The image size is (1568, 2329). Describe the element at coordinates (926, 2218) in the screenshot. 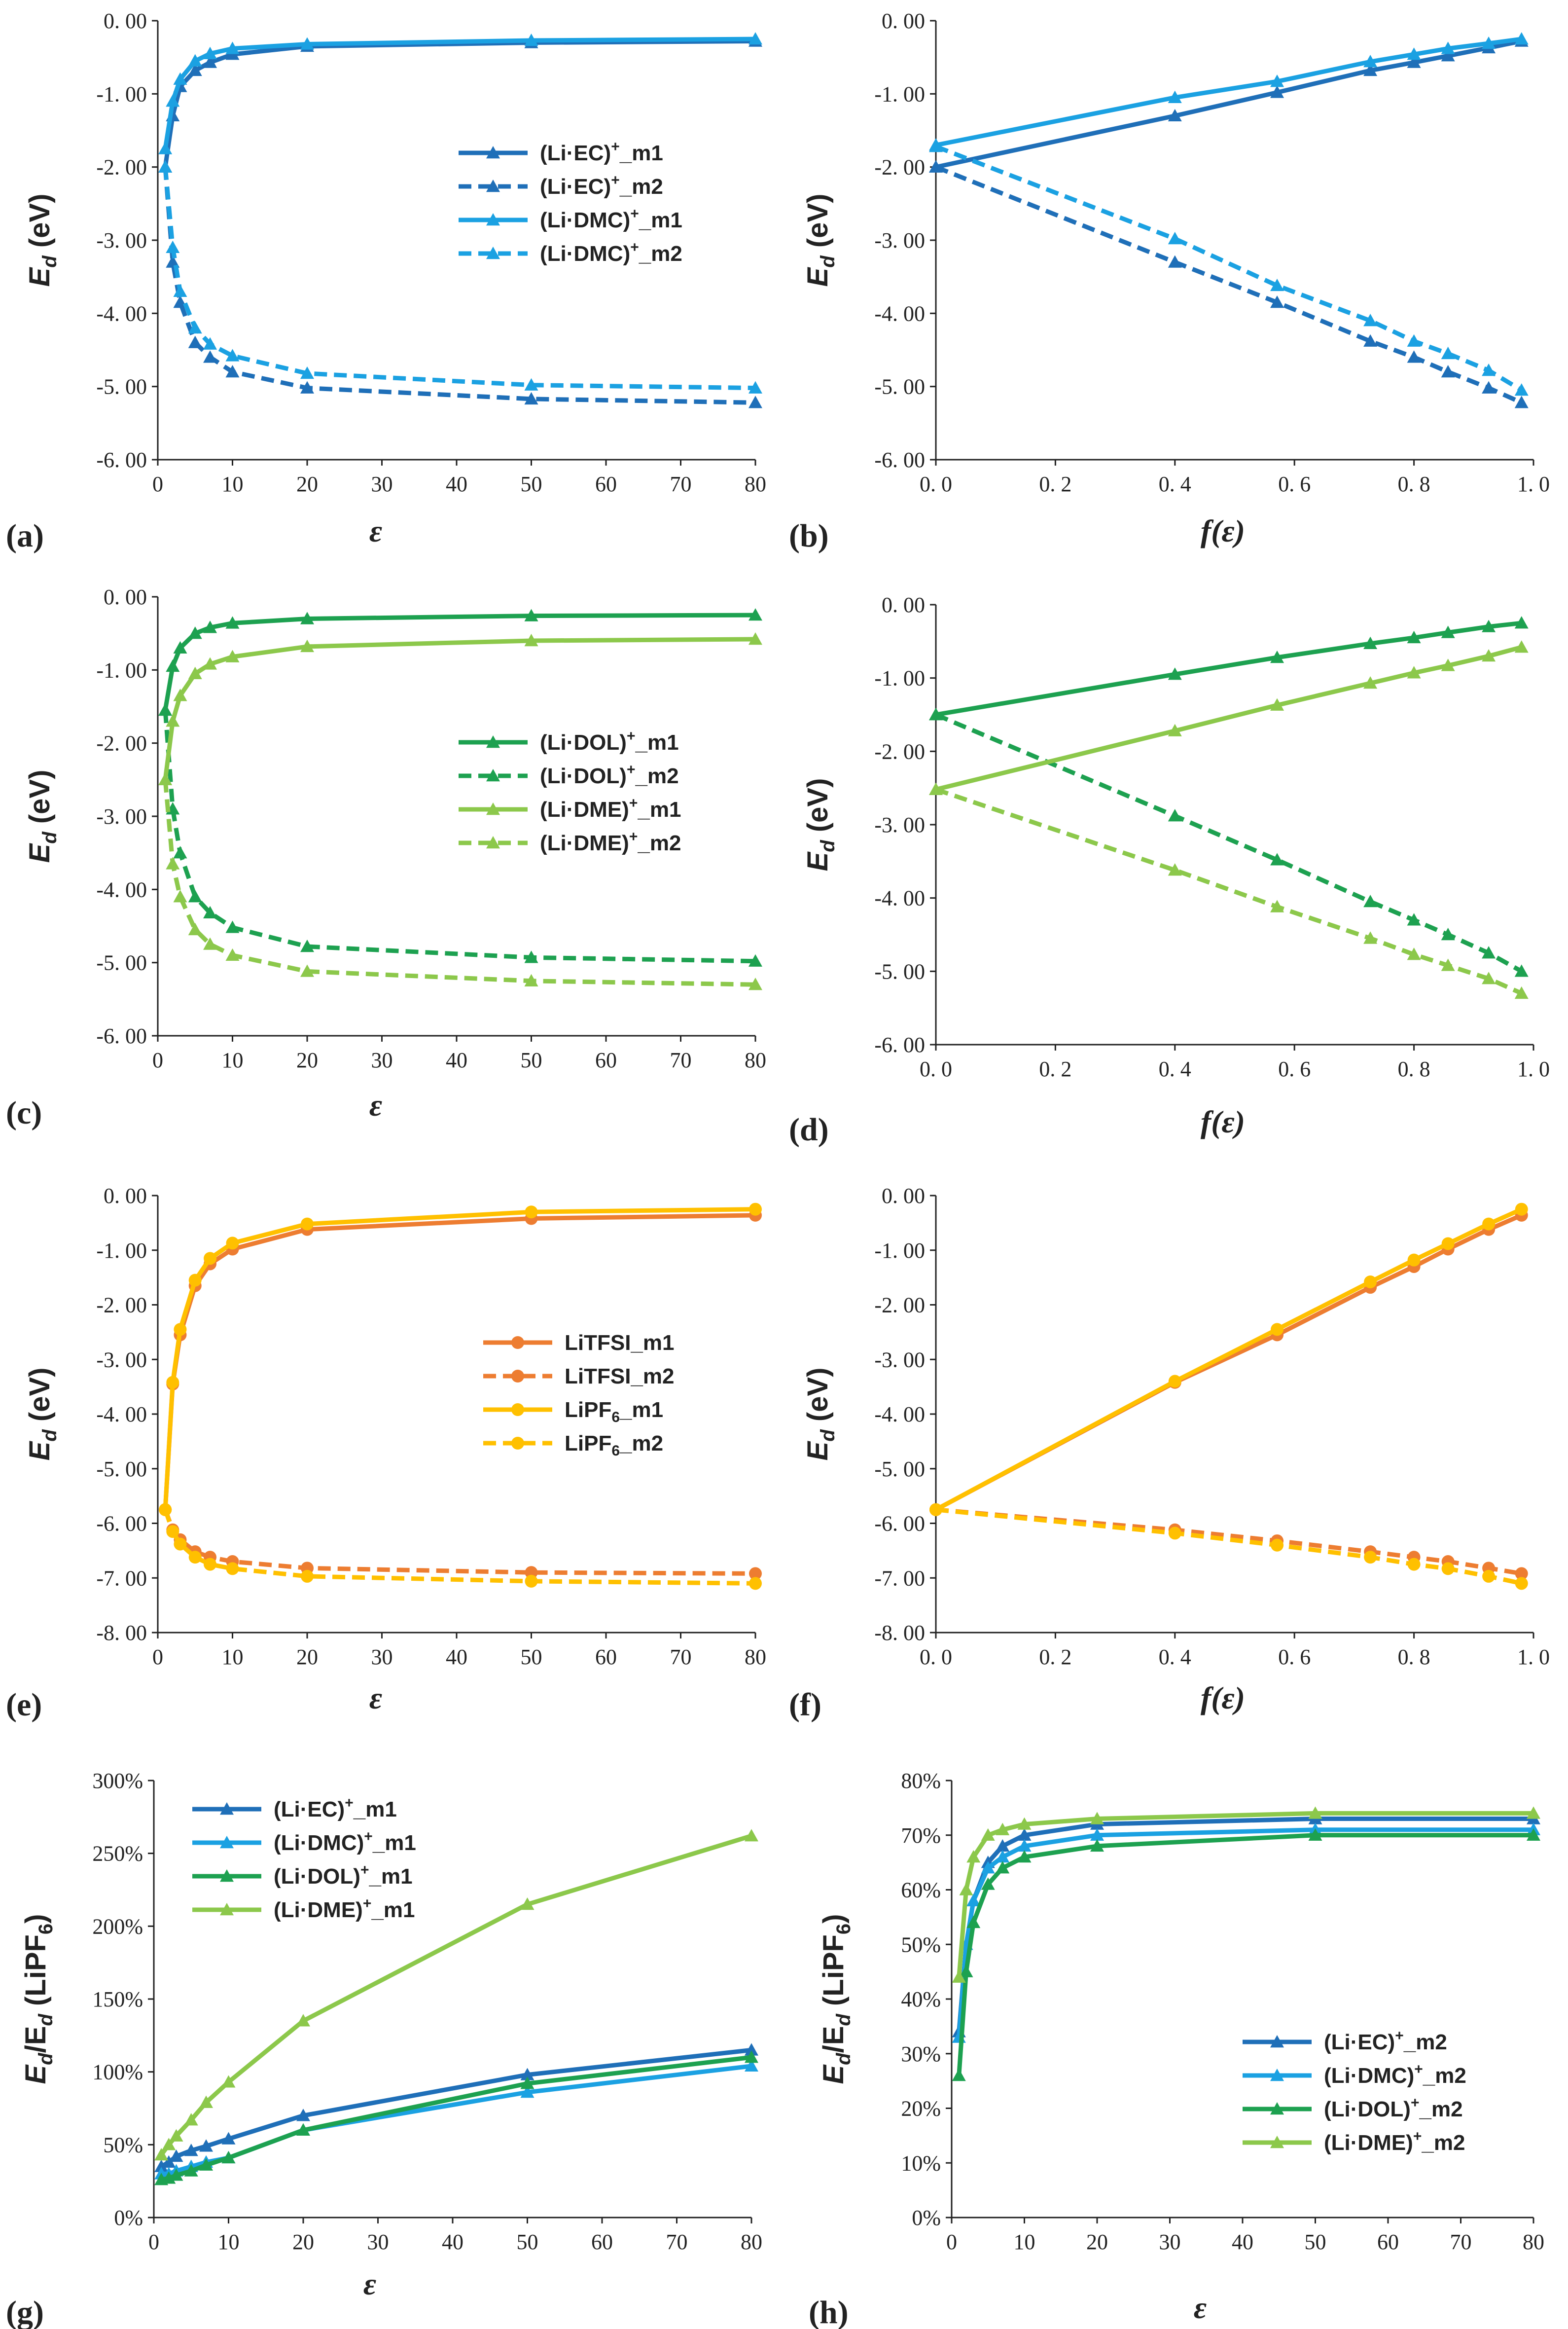

I see `y-tick-label: 0%` at that location.